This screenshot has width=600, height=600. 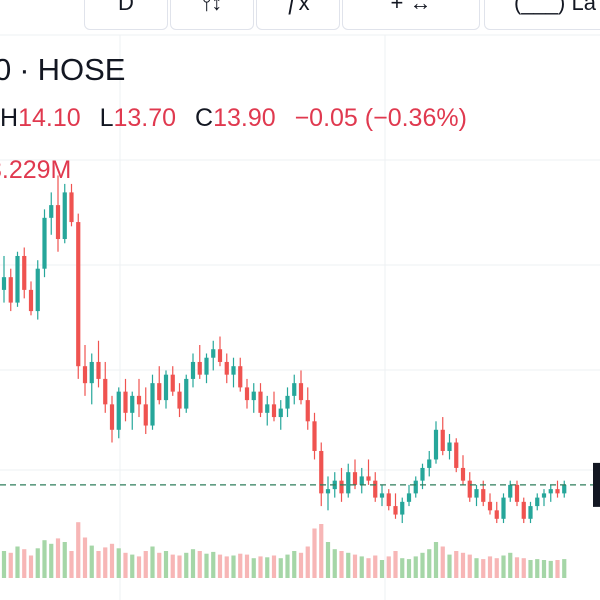 I want to click on exchange-name: HOSE, so click(x=81, y=69).